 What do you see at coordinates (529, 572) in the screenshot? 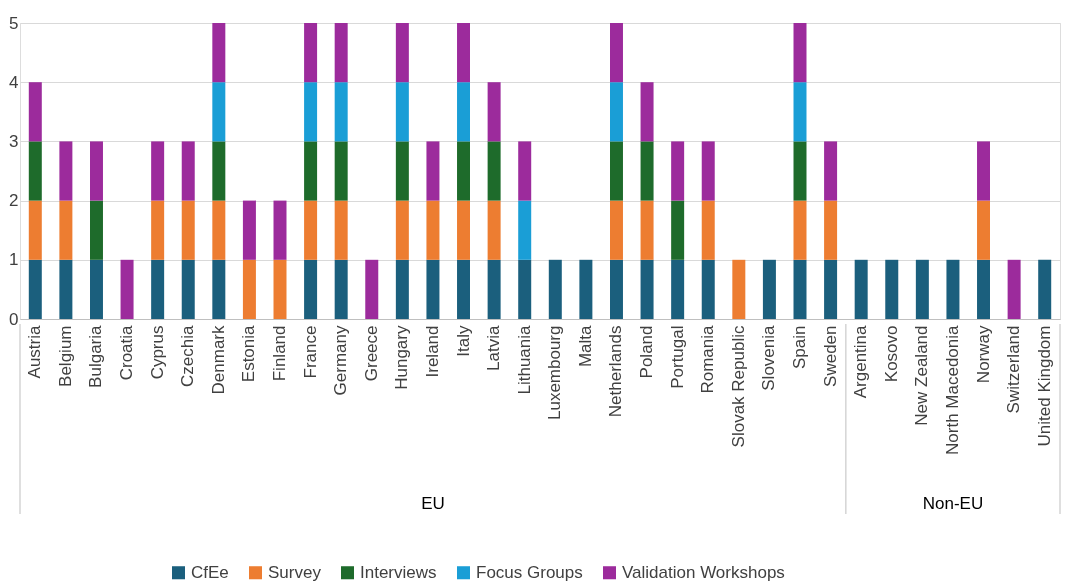
I see `legend-label: Focus Groups` at bounding box center [529, 572].